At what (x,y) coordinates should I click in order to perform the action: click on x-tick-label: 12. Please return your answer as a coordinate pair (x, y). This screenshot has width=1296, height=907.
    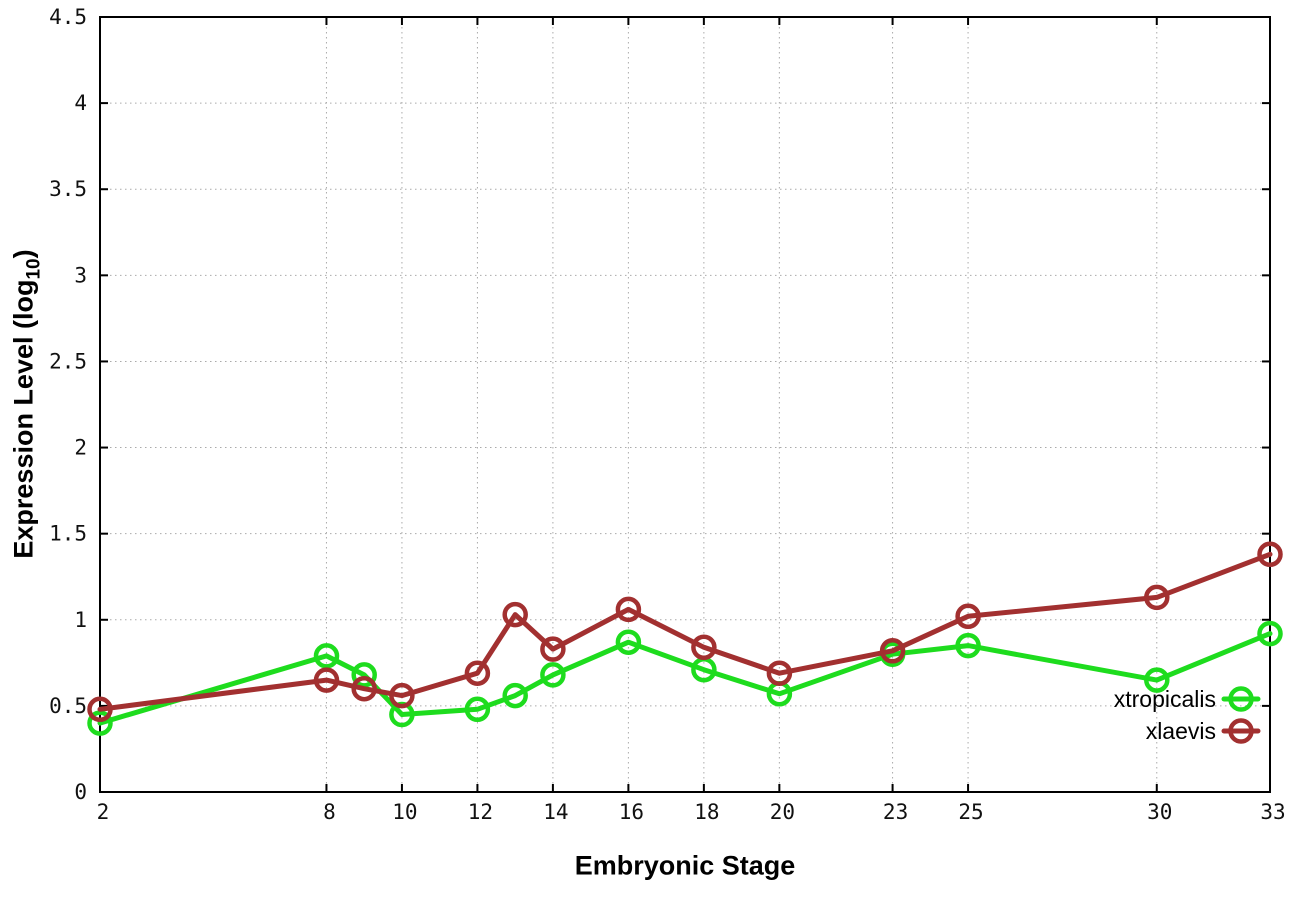
    Looking at the image, I should click on (480, 812).